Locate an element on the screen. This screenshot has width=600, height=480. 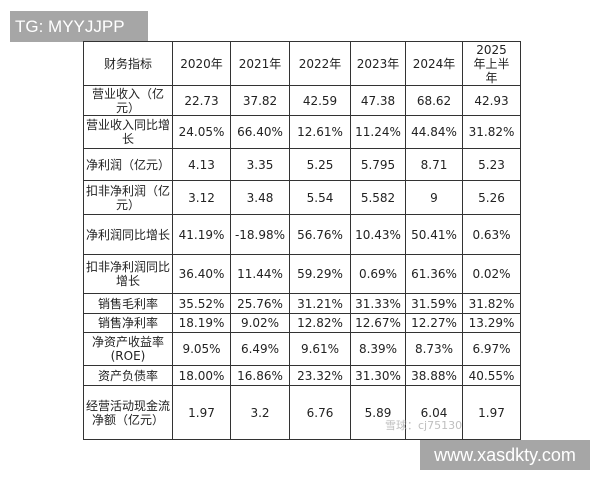
row-label: 经营活动现金流净额（亿元） is located at coordinates (128, 412).